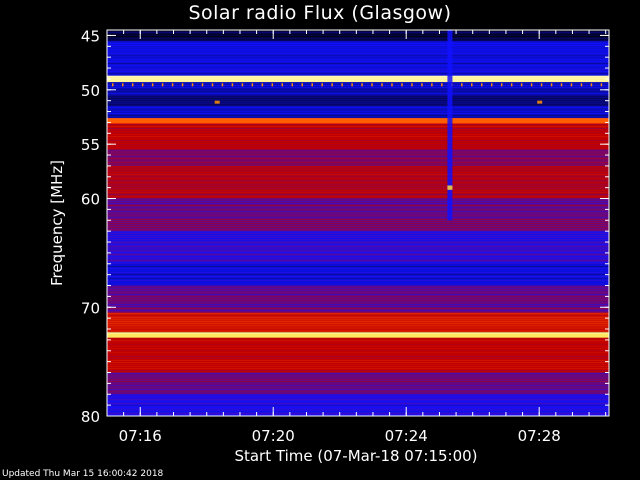  What do you see at coordinates (90, 145) in the screenshot?
I see `y-tick-label: 55` at bounding box center [90, 145].